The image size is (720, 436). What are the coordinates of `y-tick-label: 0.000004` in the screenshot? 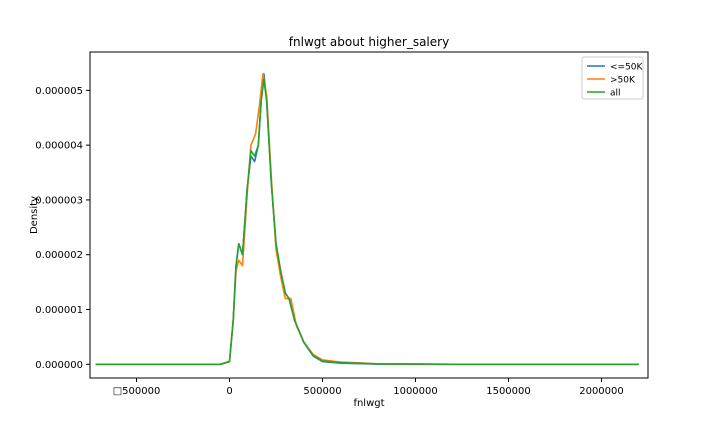 It's located at (59, 146).